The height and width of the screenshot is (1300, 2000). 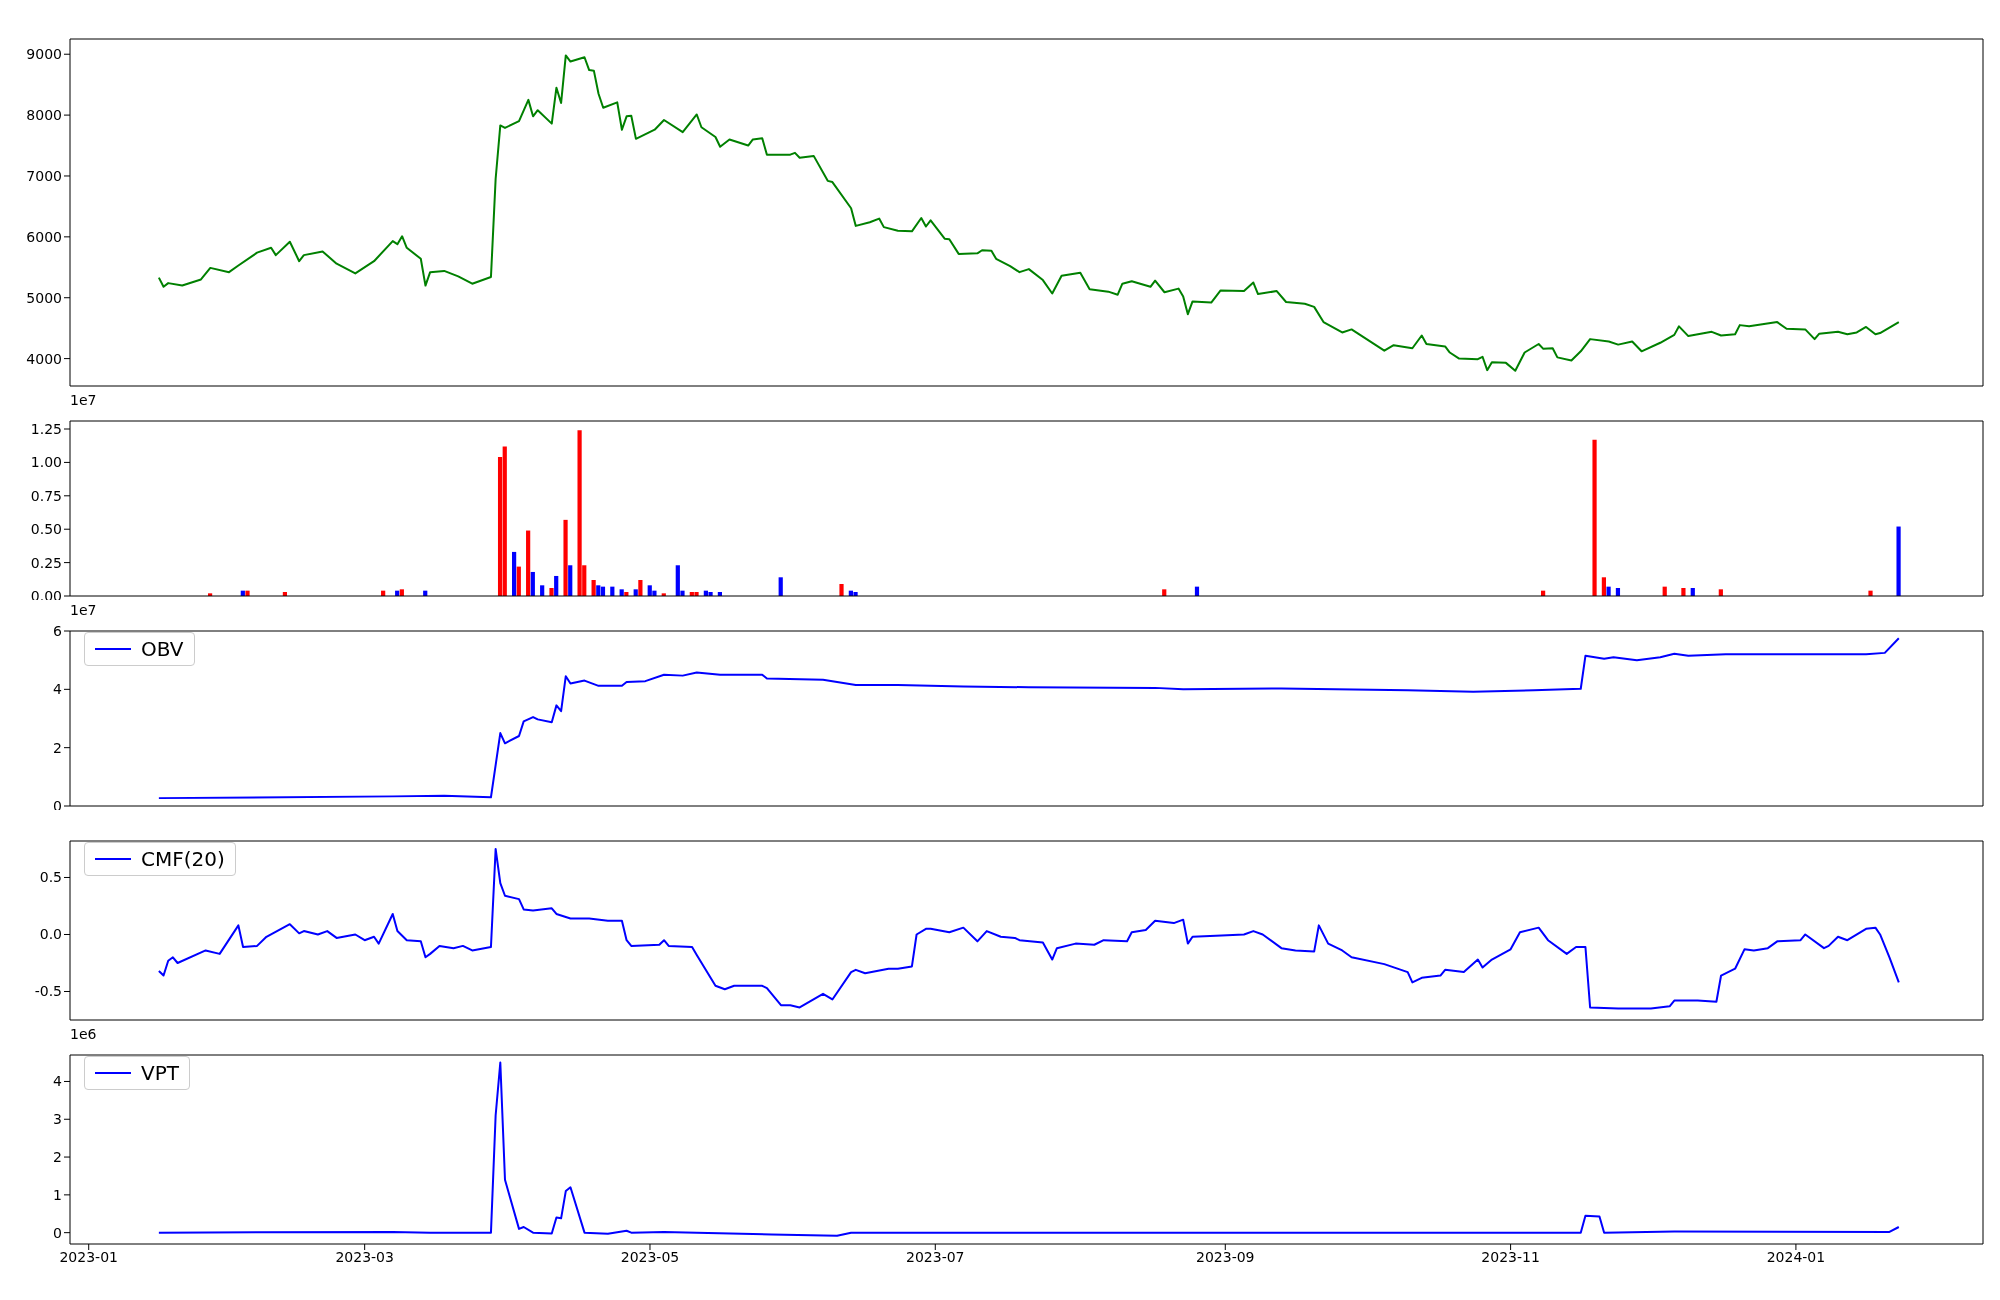 I want to click on y-tick-label: 3, so click(x=57, y=1119).